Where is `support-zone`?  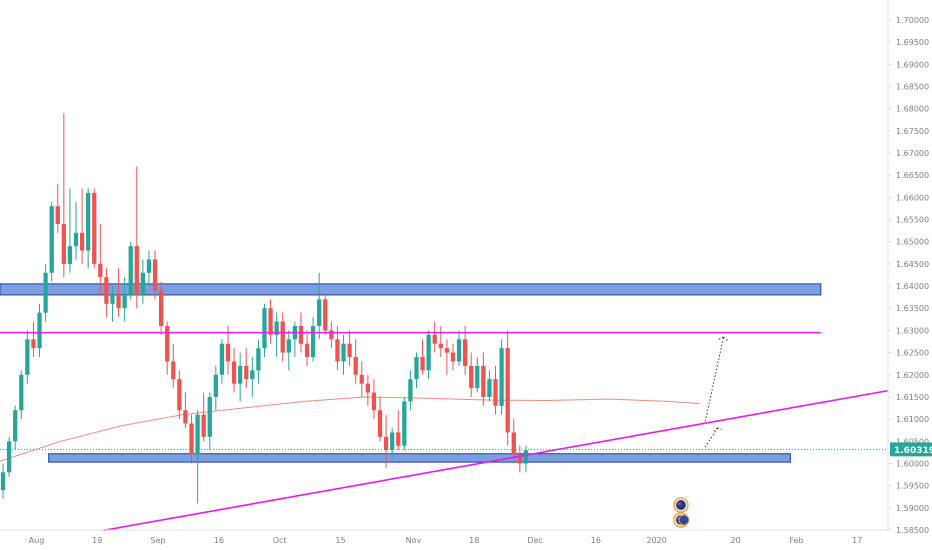 support-zone is located at coordinates (419, 458).